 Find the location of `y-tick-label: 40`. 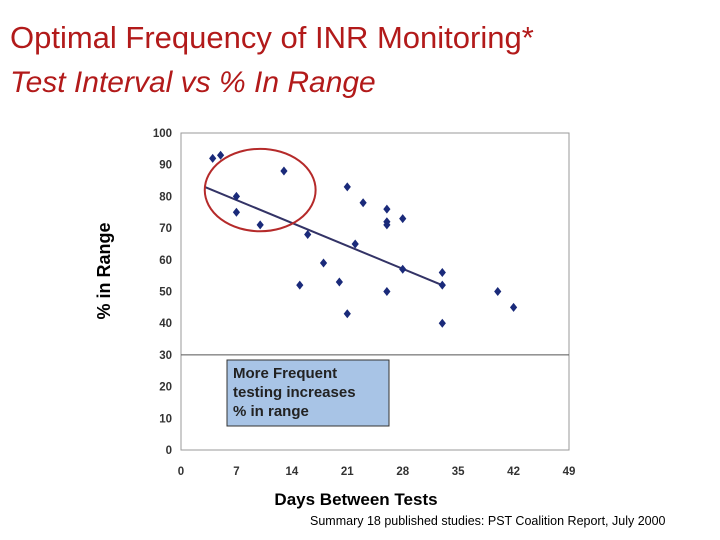

y-tick-label: 40 is located at coordinates (165, 324).